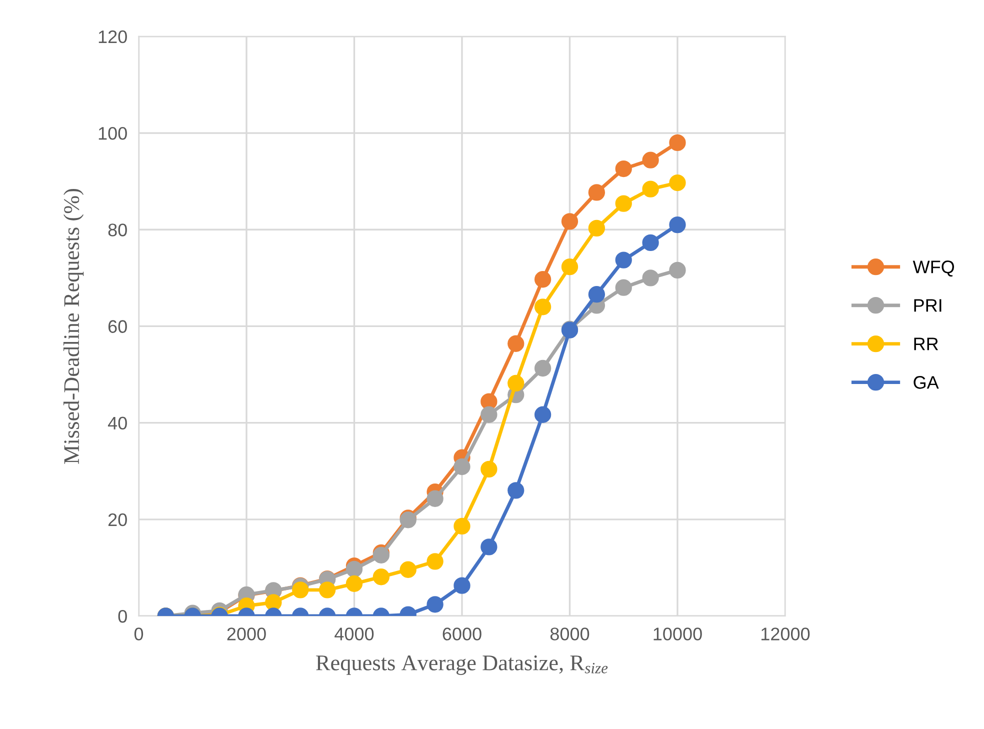 The image size is (984, 729). Describe the element at coordinates (786, 634) in the screenshot. I see `x-tick-label: 12000` at that location.